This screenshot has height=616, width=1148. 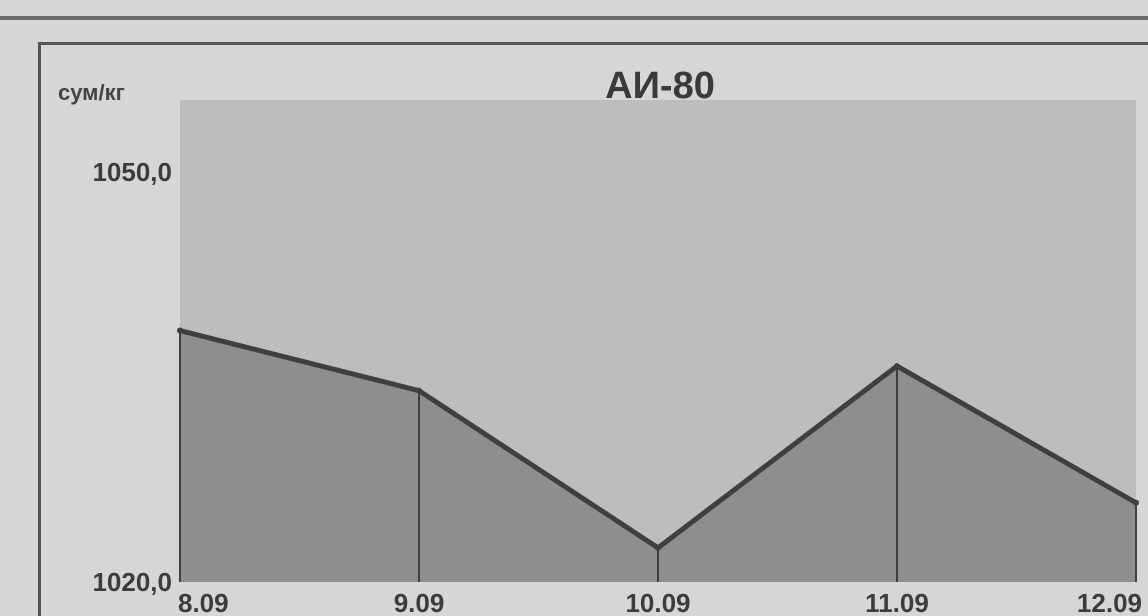 What do you see at coordinates (1109, 602) in the screenshot?
I see `x-tick-label: 12.09` at bounding box center [1109, 602].